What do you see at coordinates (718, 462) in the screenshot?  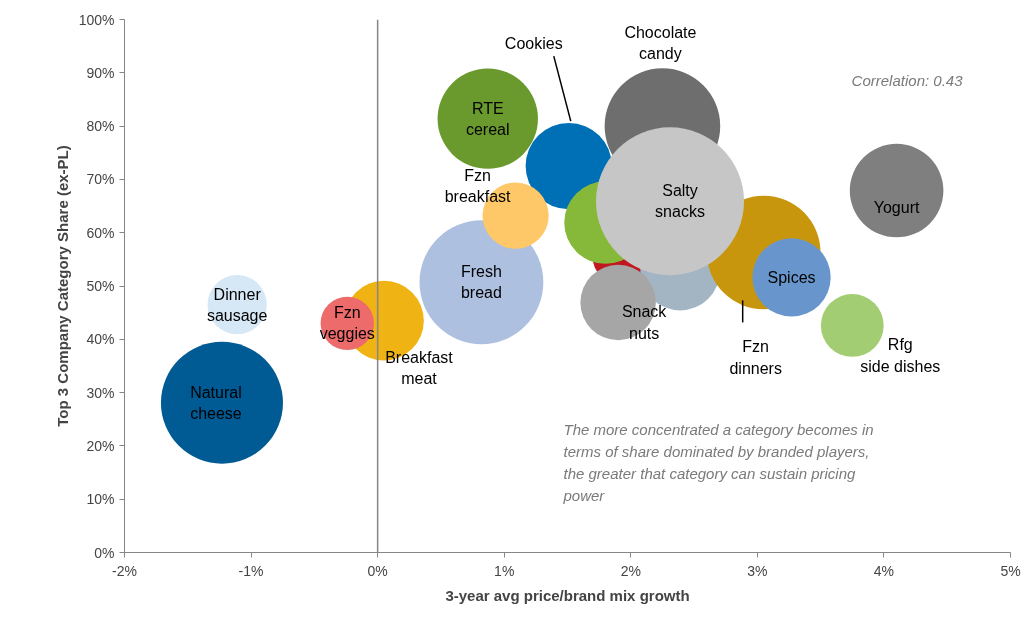 I see `annotation: The more concentrated a category becomes in terms of share dominated by branded players, the greater that category can sustain pricing power` at bounding box center [718, 462].